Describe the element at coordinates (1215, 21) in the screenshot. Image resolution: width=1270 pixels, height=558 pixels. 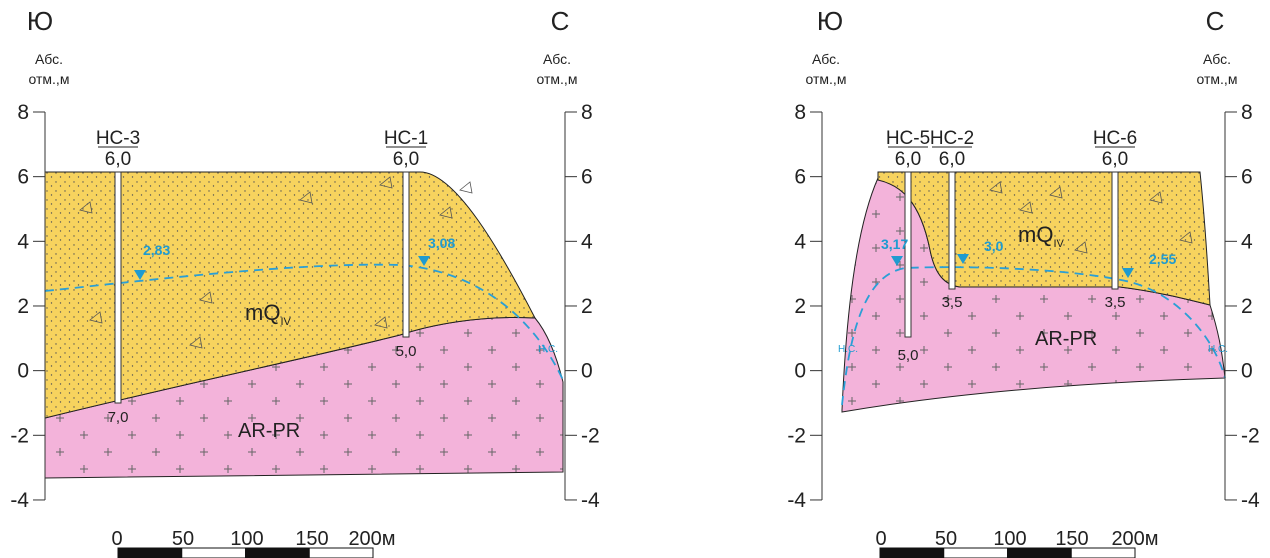
I see `direction-label: С` at that location.